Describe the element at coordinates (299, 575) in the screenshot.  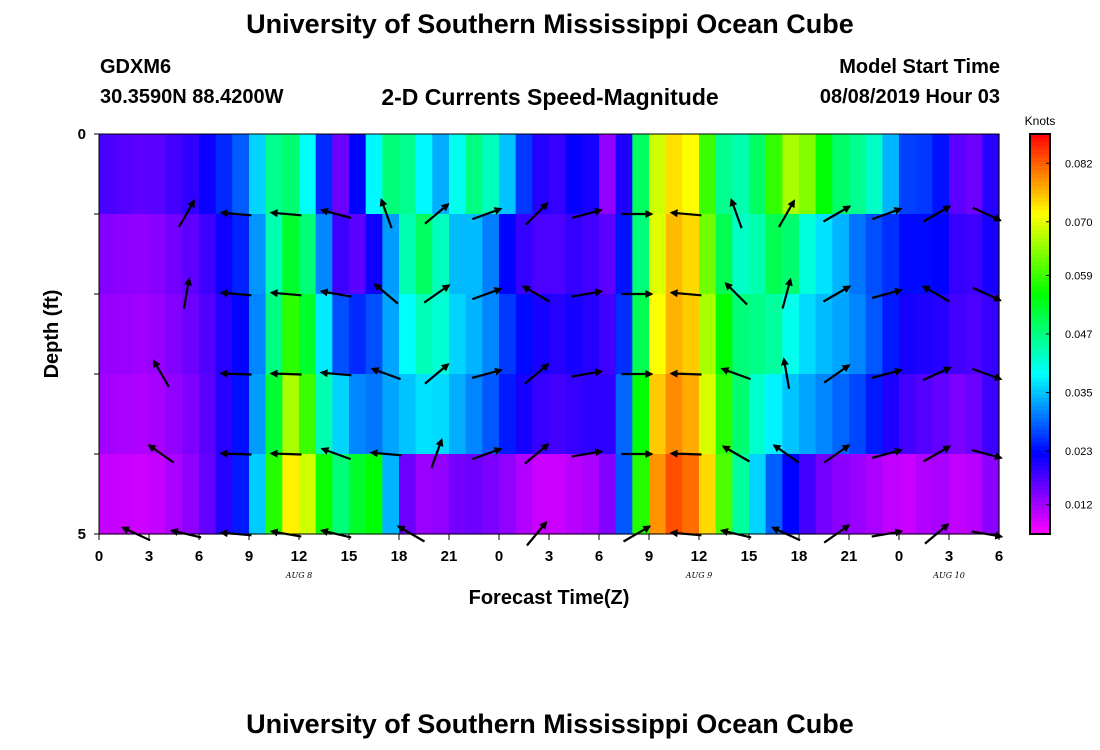
I see `date-label: AUG 8` at that location.